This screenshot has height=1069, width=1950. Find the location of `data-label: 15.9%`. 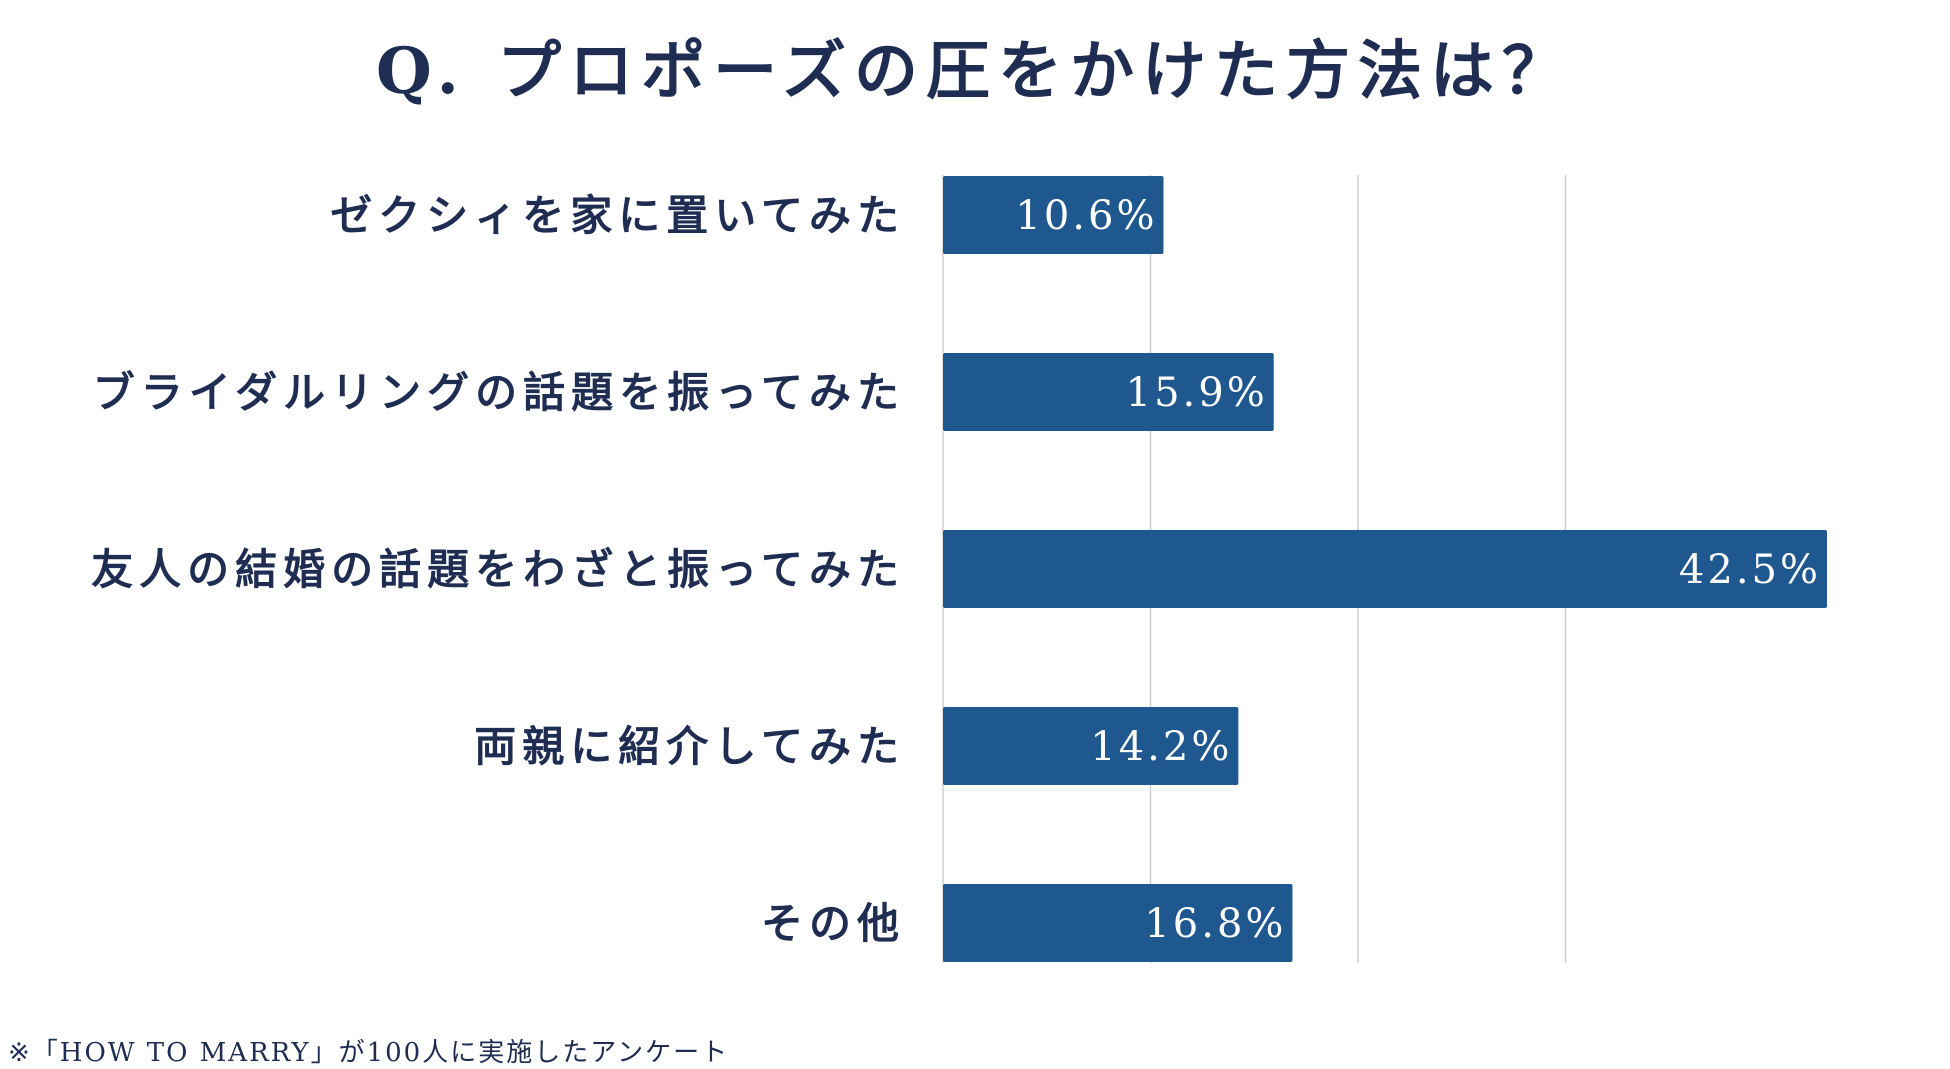

data-label: 15.9% is located at coordinates (1197, 393).